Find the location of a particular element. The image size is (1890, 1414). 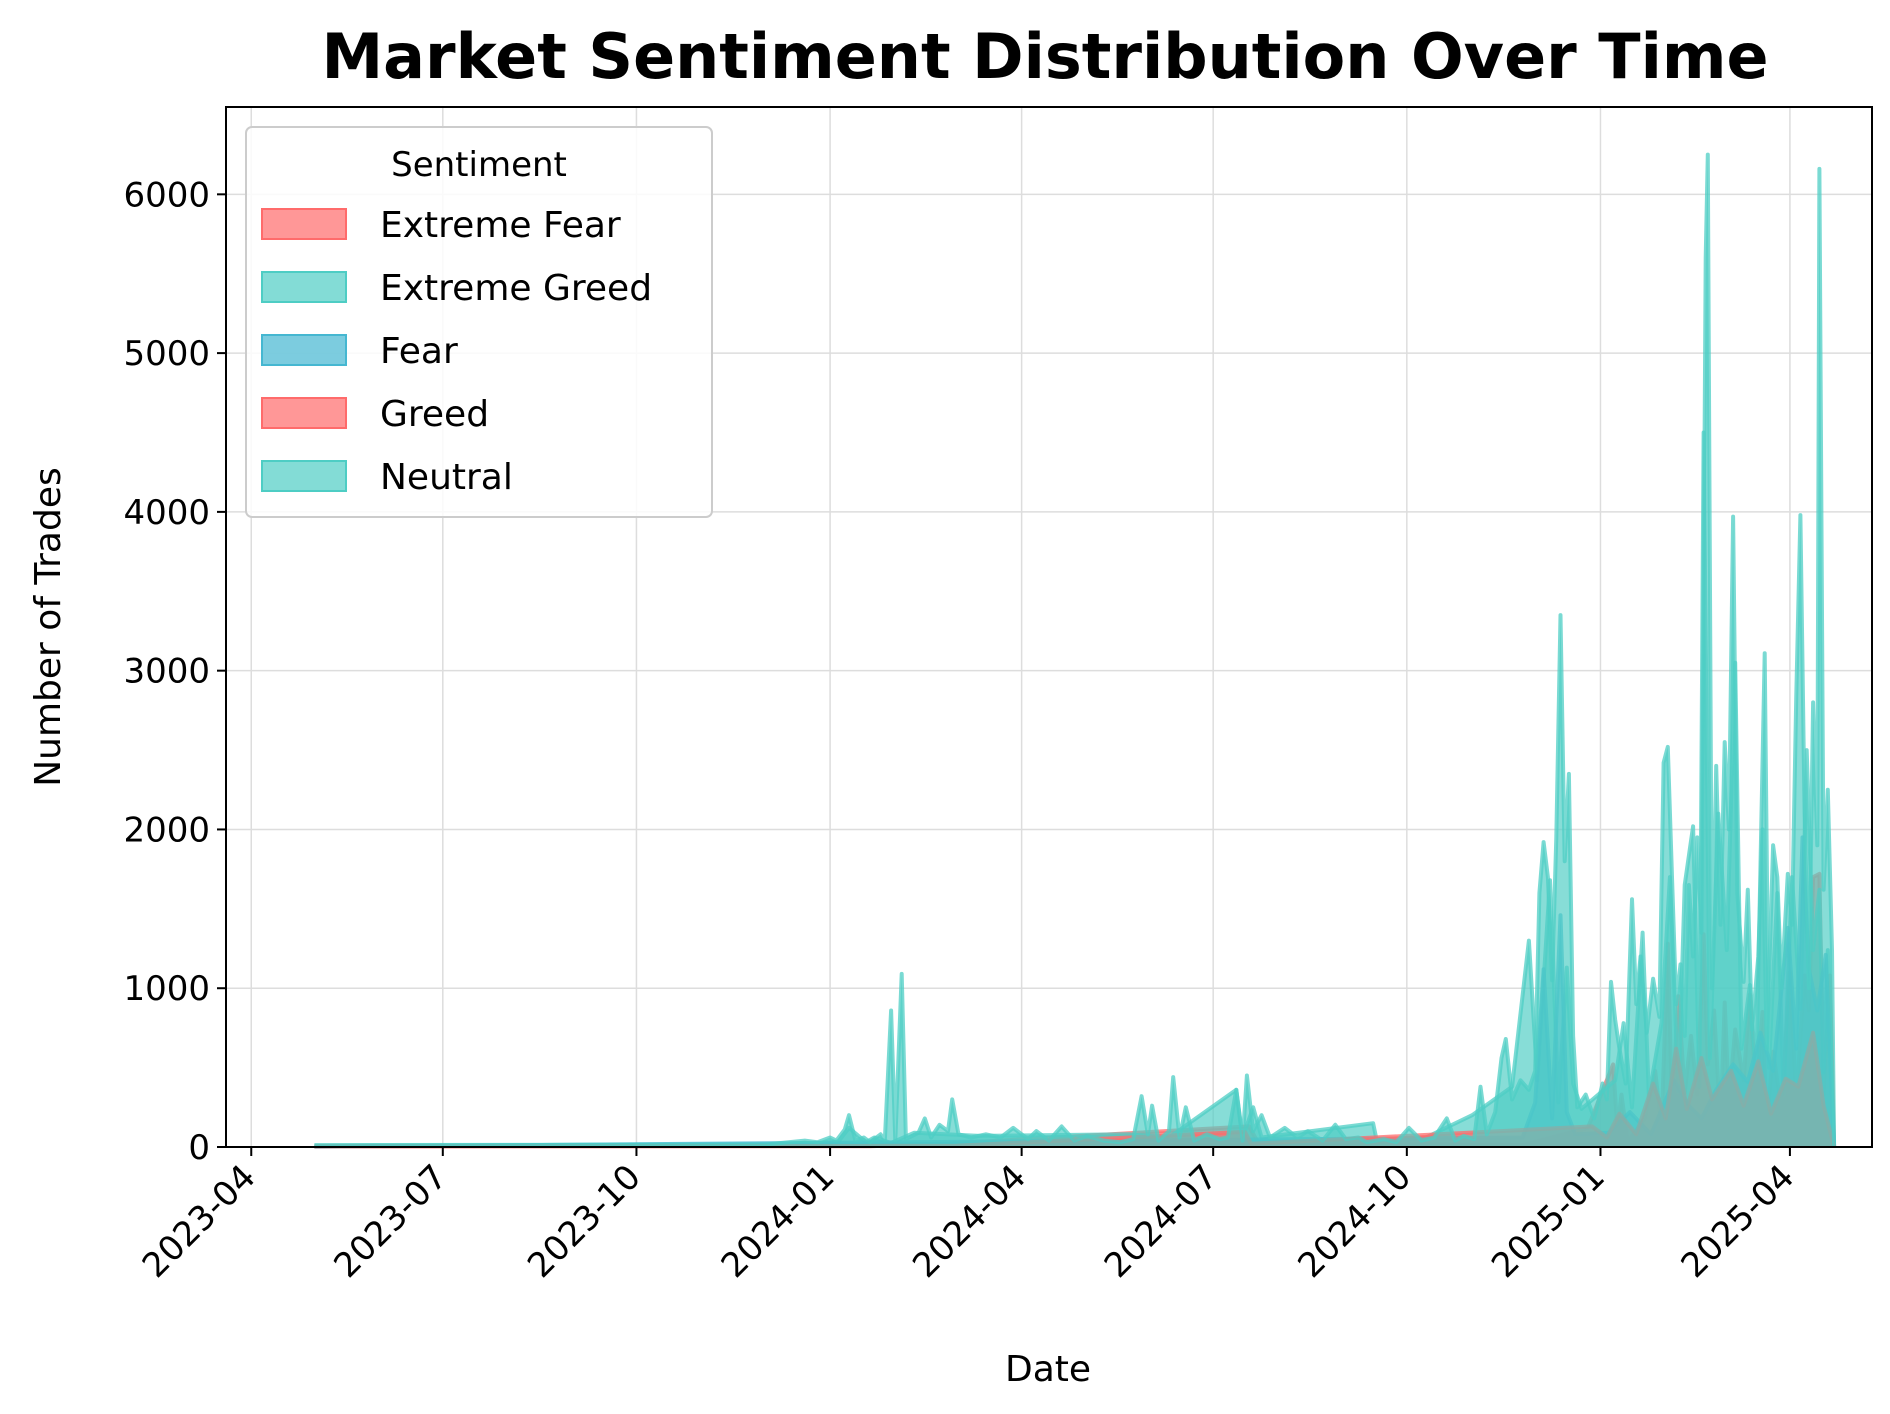

y-tick-label: 2000 is located at coordinates (166, 830).